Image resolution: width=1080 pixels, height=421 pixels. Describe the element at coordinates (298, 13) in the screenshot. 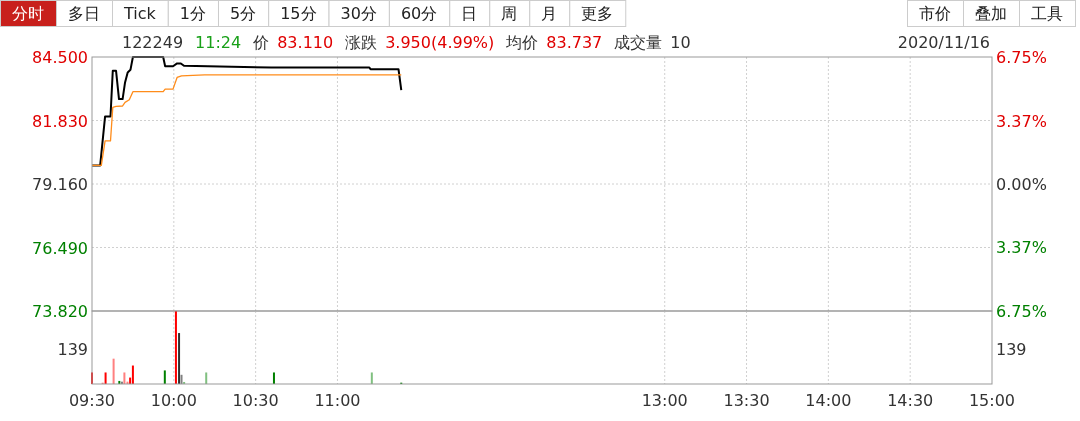

I see `text: 15分` at that location.